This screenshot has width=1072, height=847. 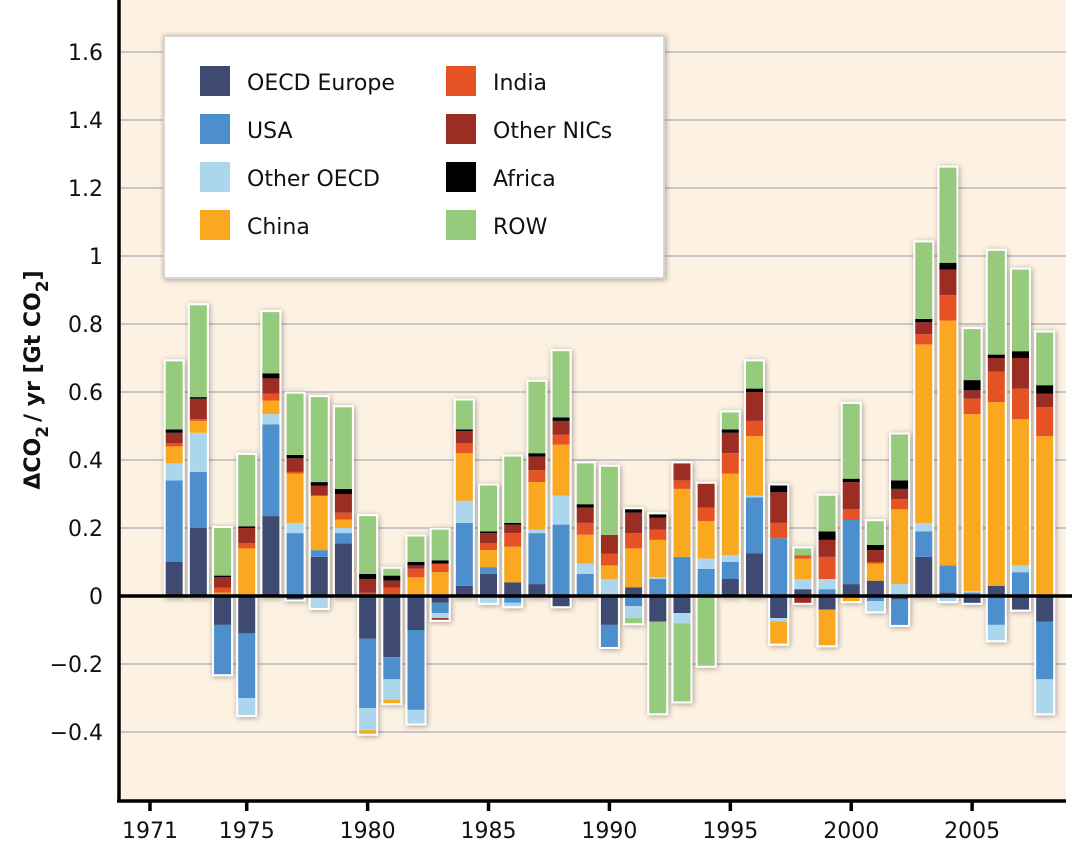 I want to click on y-tick-label: 0.2, so click(x=85, y=529).